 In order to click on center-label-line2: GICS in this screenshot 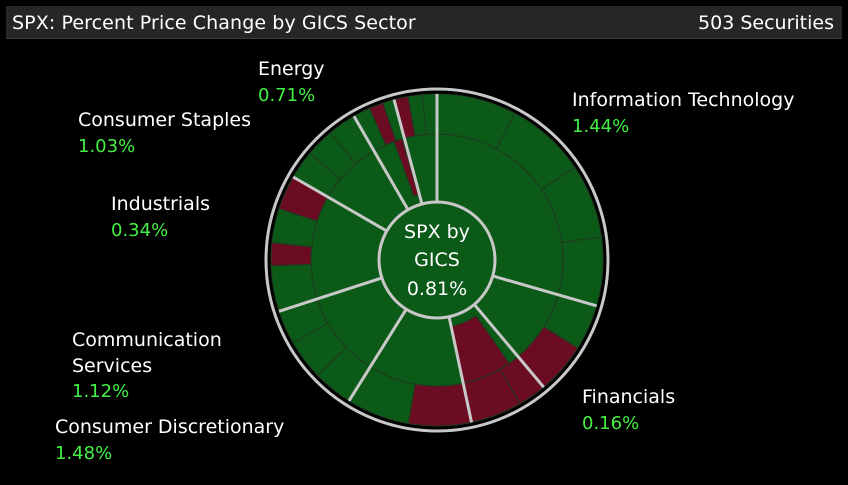, I will do `click(437, 260)`.